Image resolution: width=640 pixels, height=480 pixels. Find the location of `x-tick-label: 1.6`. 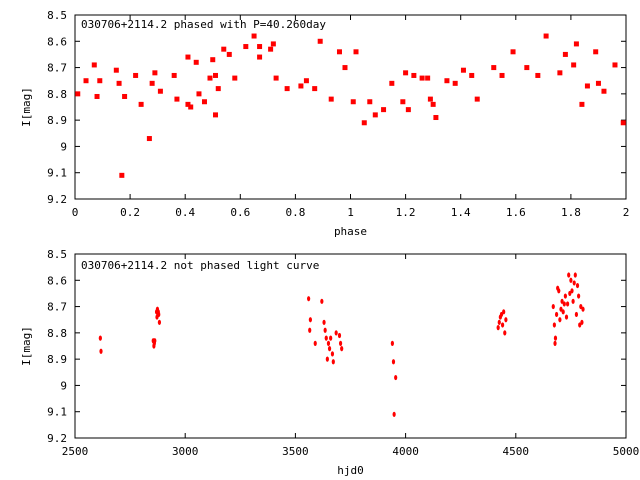

x-tick-label: 1.6 is located at coordinates (516, 212).